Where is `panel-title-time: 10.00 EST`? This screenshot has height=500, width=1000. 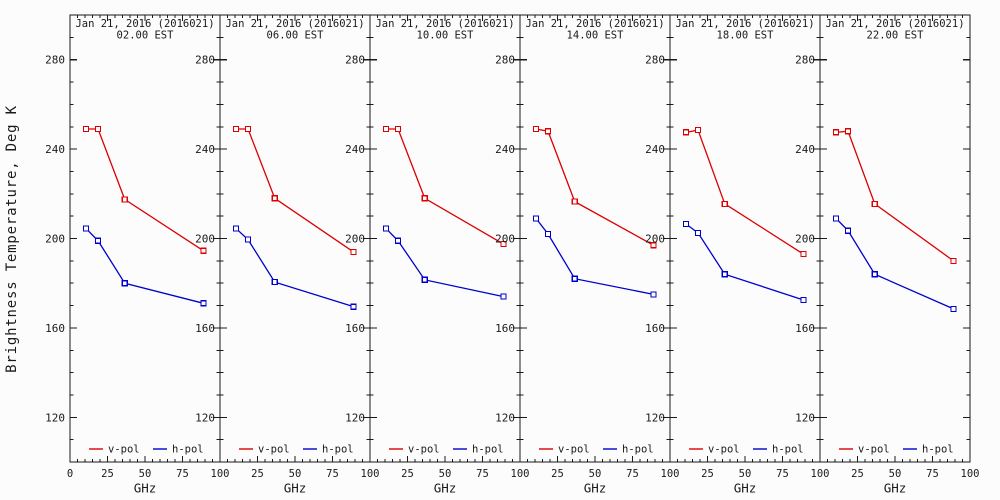 panel-title-time: 10.00 EST is located at coordinates (446, 36).